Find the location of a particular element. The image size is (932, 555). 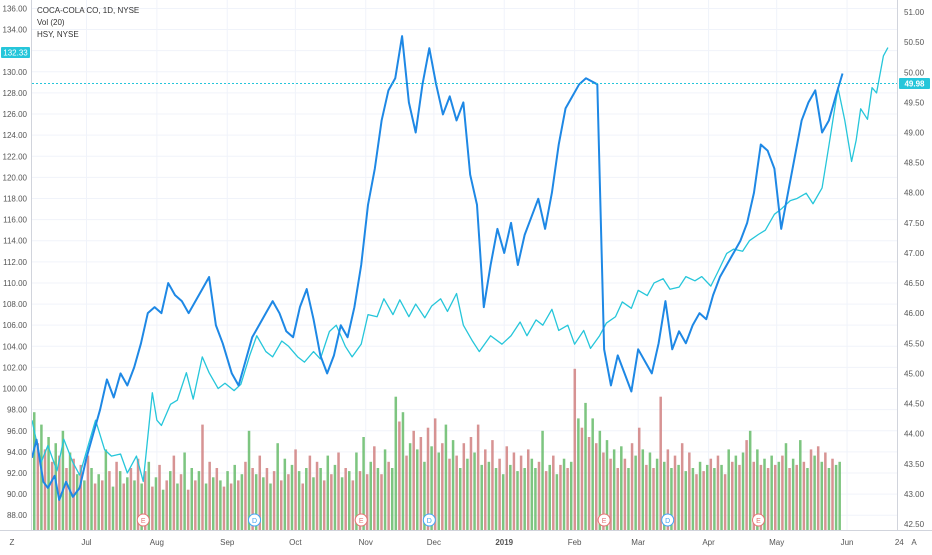

right-tick-label: 46.00 is located at coordinates (914, 313).